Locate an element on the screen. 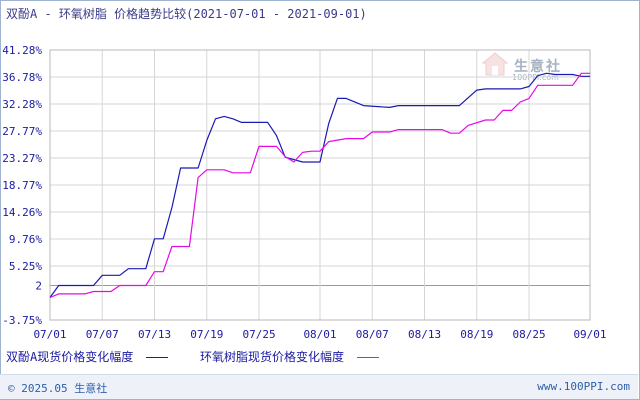  x-tick-label: 07/19 is located at coordinates (206, 334).